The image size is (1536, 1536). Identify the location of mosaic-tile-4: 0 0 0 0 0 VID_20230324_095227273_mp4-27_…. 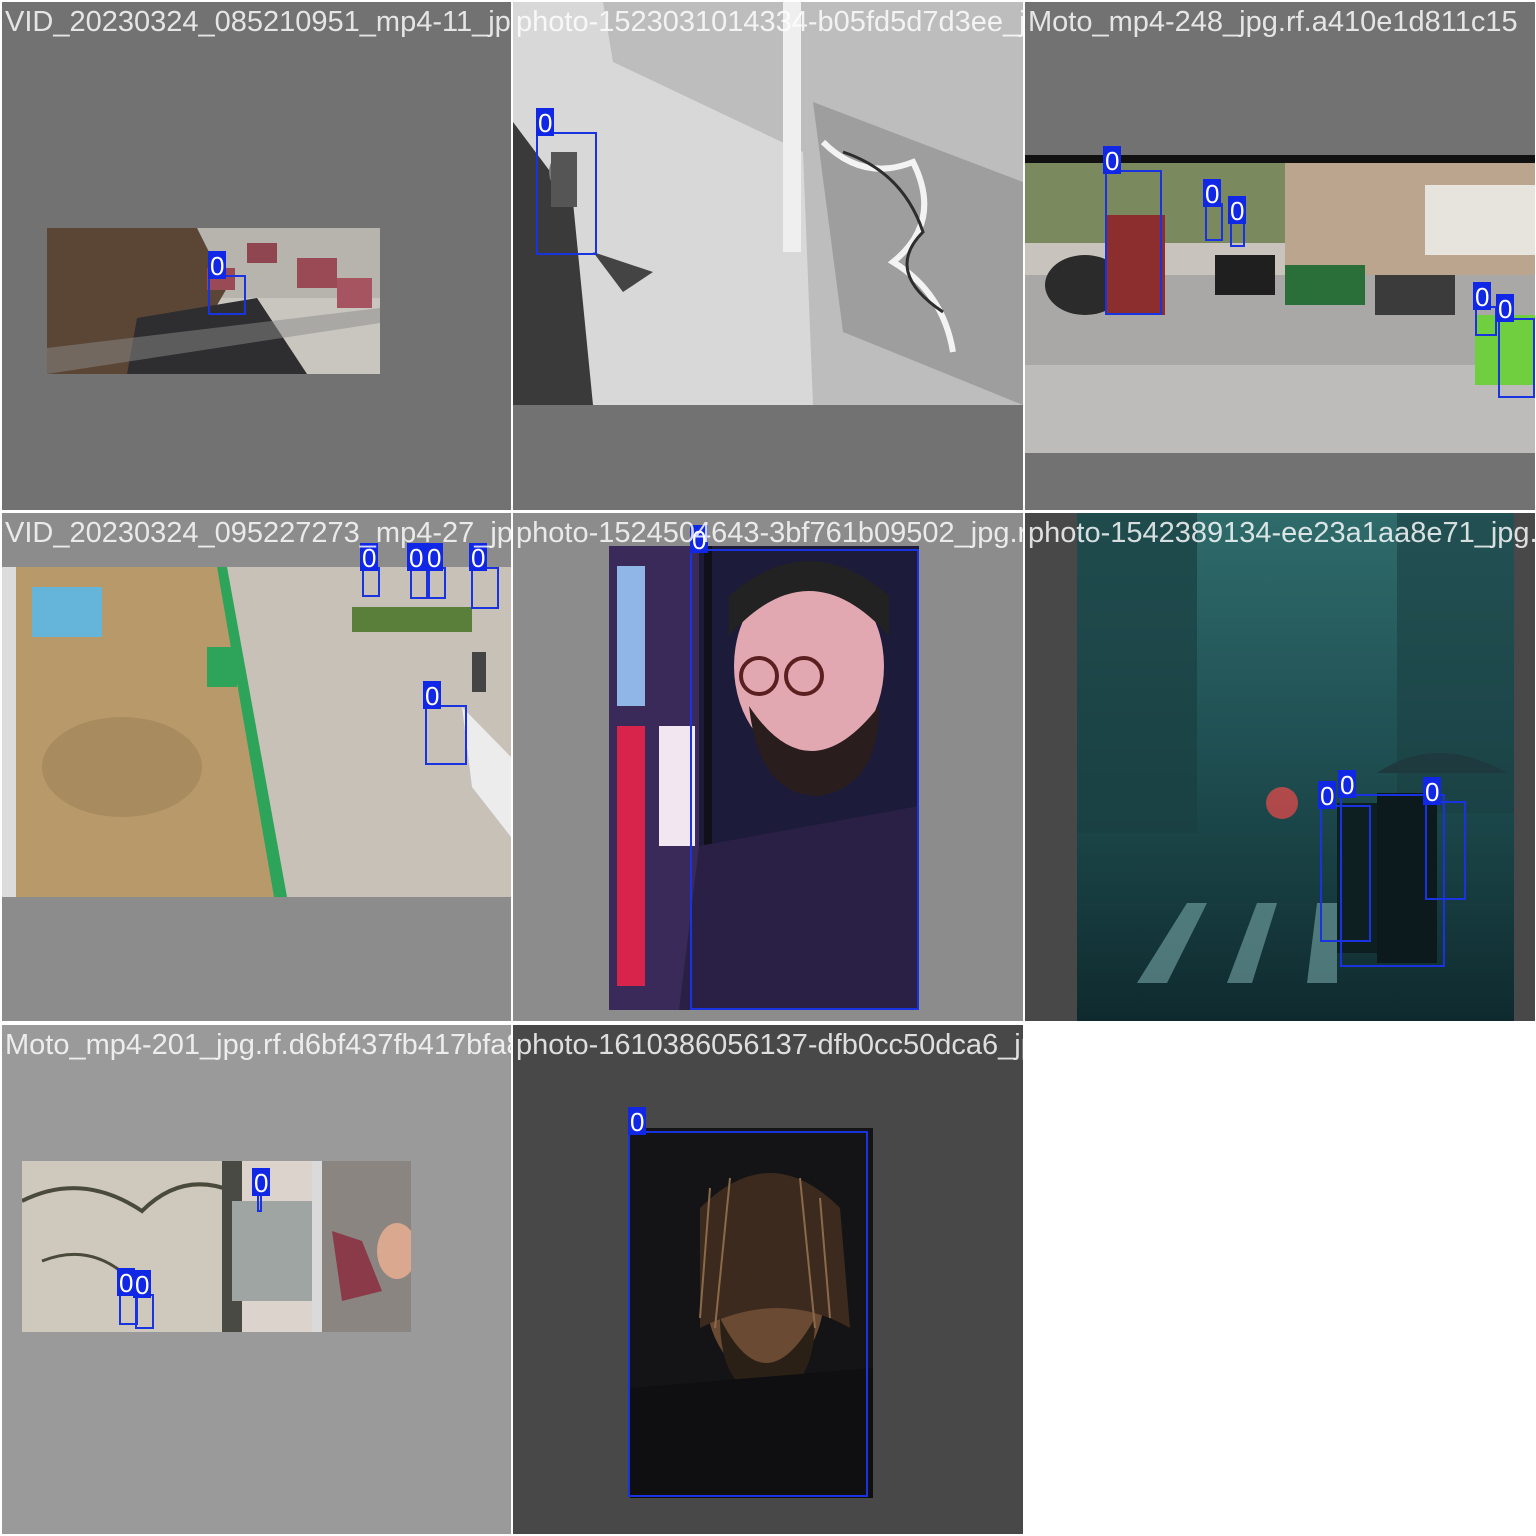
(256, 767).